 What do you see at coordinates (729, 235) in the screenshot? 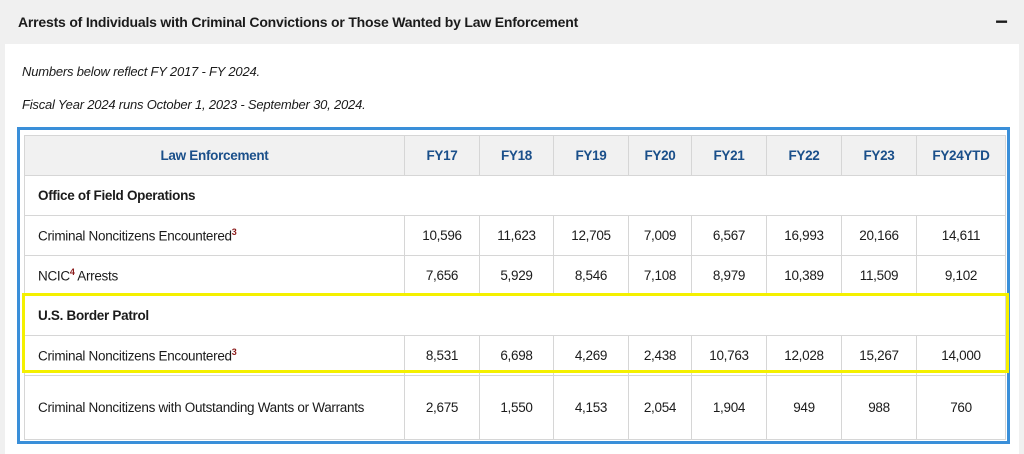
I see `cell-fy21: 6,567` at bounding box center [729, 235].